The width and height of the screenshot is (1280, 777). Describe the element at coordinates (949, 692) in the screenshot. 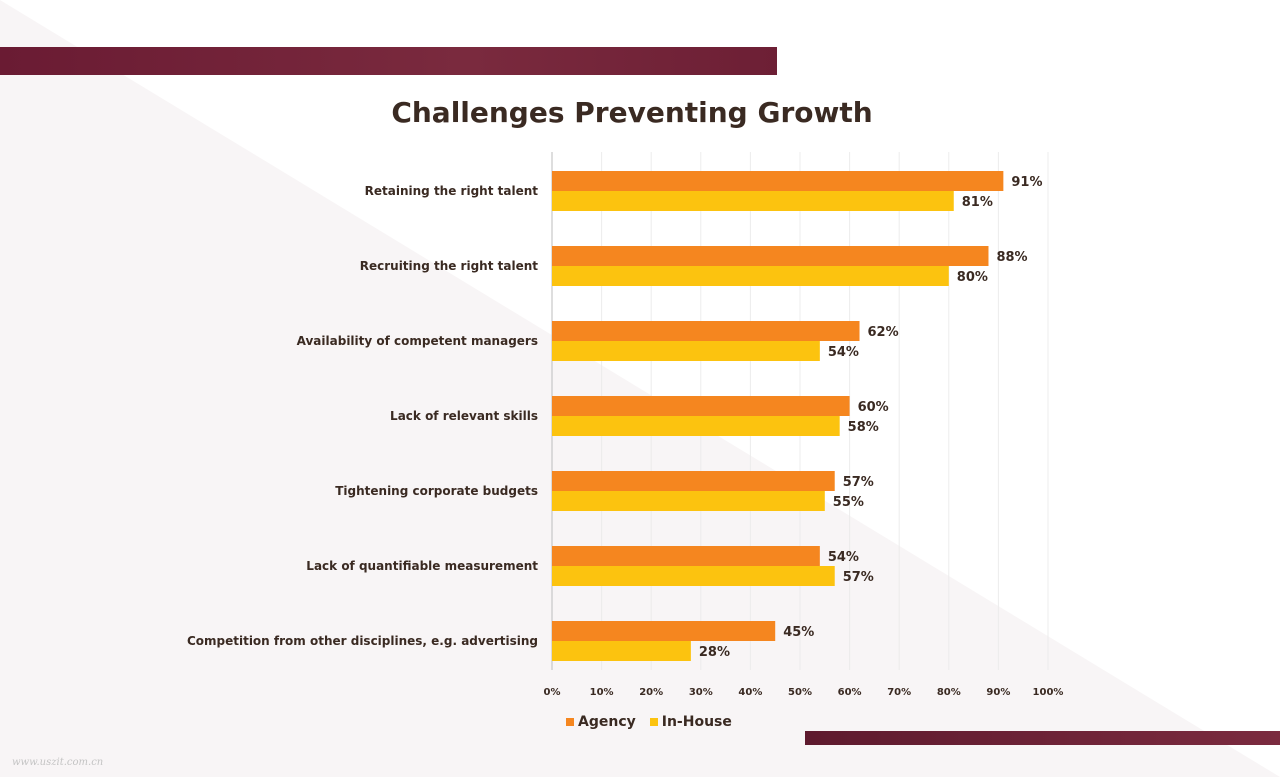

I see `x-tick-label: 80%` at that location.